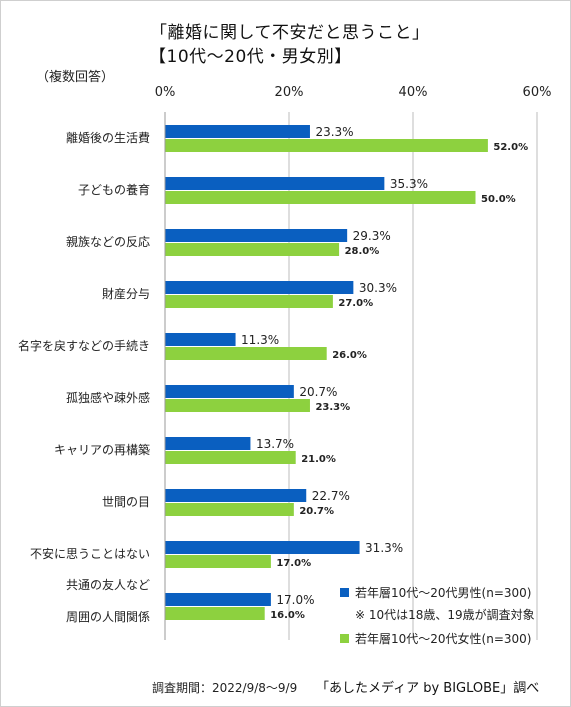 The height and width of the screenshot is (707, 571). Describe the element at coordinates (344, 592) in the screenshot. I see `legend-swatch-male` at that location.